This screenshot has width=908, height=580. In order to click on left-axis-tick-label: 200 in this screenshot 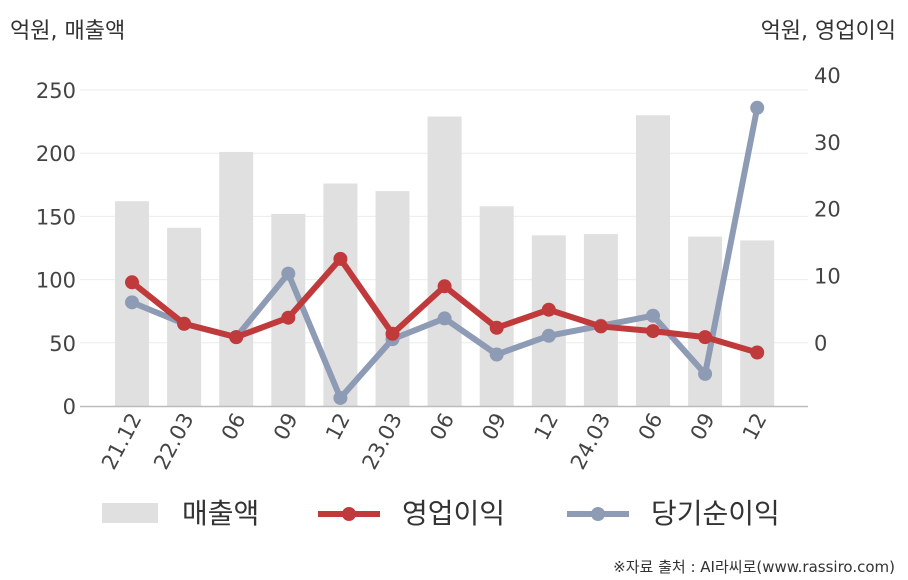, I will do `click(56, 154)`.